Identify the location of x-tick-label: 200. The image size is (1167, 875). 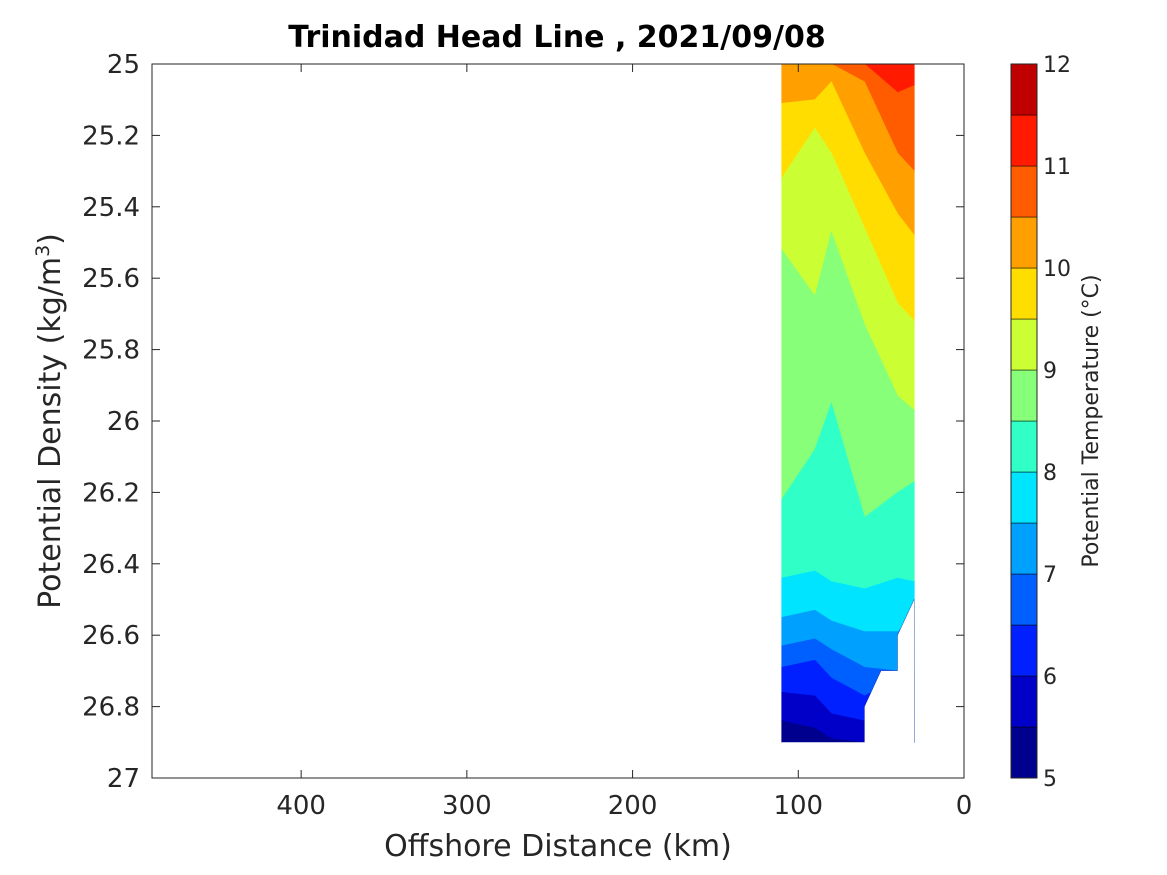
(633, 806).